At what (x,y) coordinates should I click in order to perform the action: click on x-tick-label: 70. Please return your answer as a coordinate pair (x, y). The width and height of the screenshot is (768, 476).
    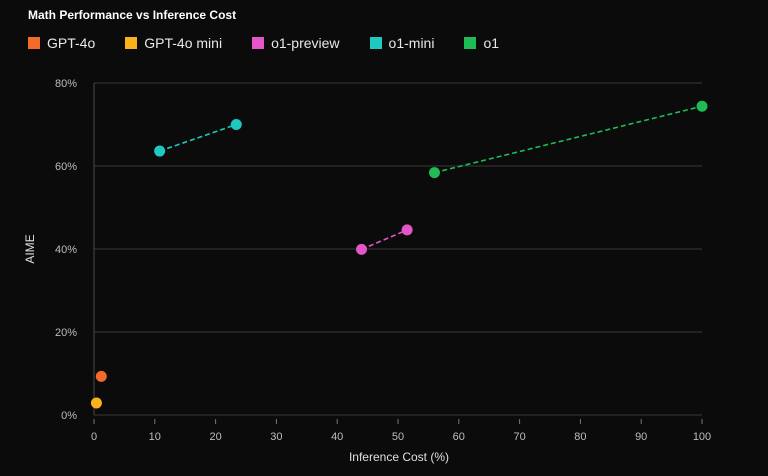
    Looking at the image, I should click on (519, 437).